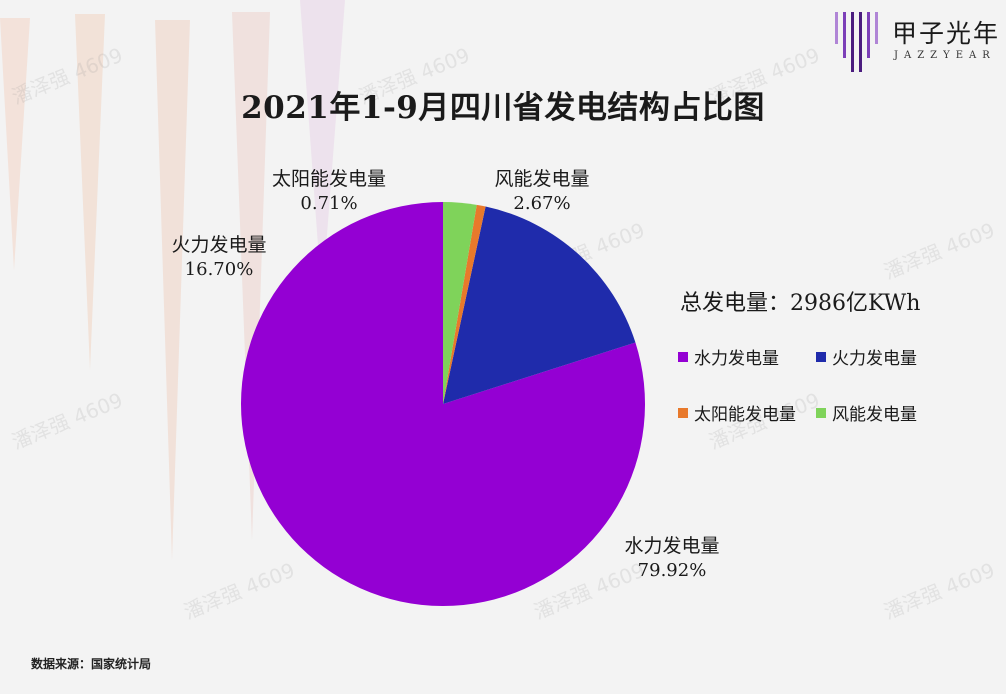 This screenshot has width=1006, height=694. I want to click on slice-label: 风能发电量, so click(541, 179).